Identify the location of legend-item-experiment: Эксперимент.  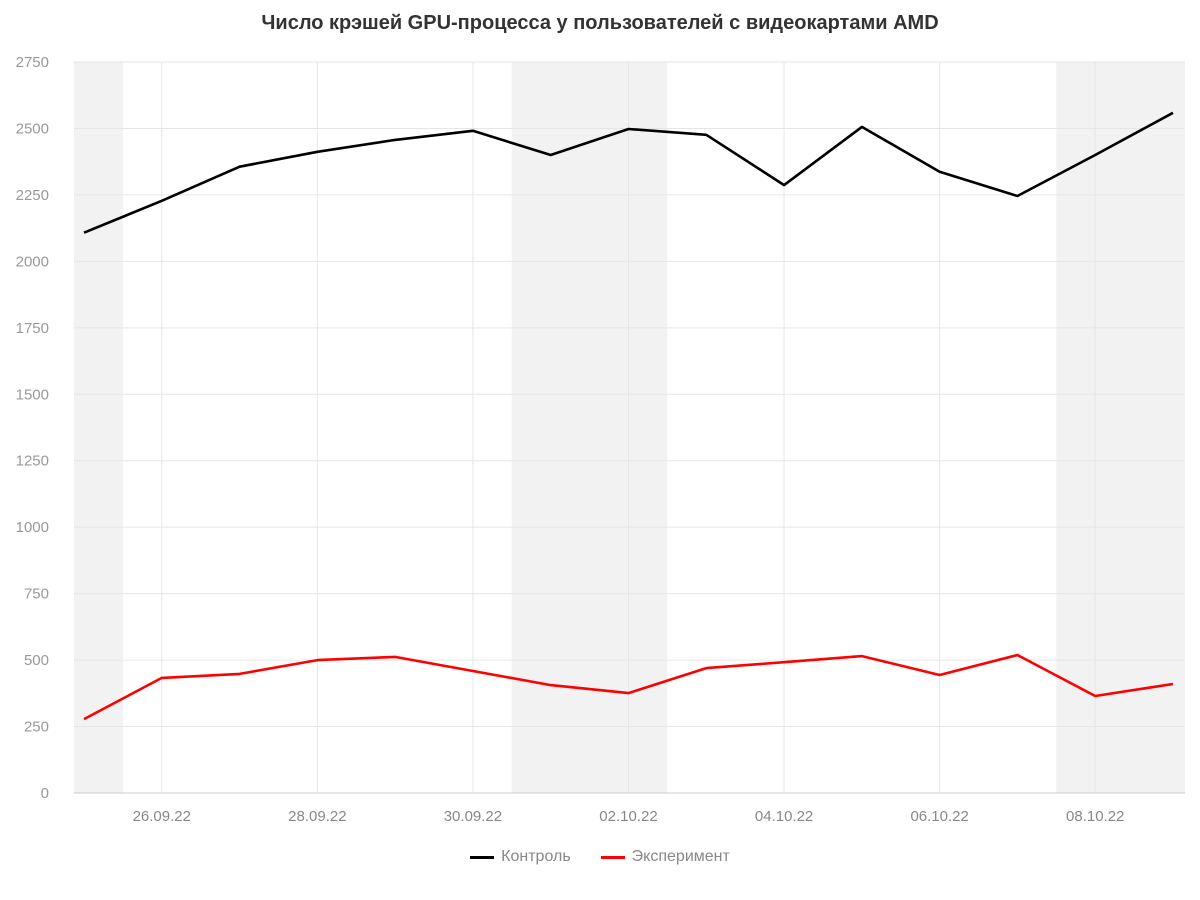
(665, 857).